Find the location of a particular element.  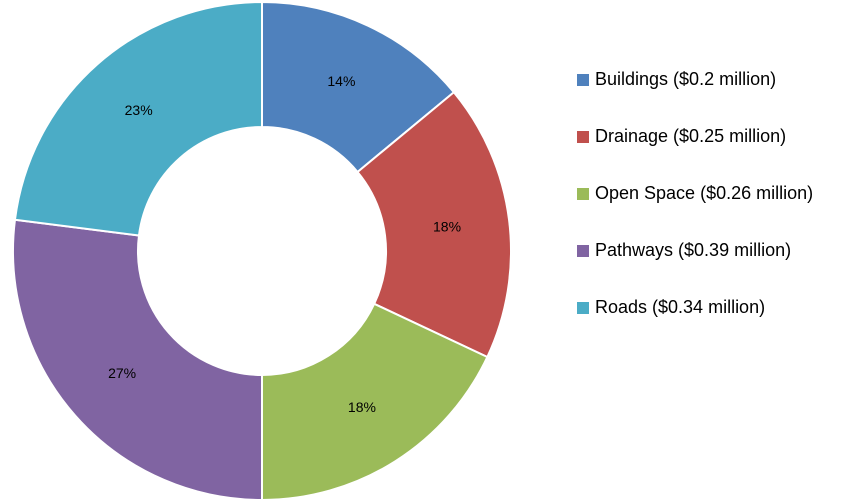

data-label: 27% is located at coordinates (122, 373).